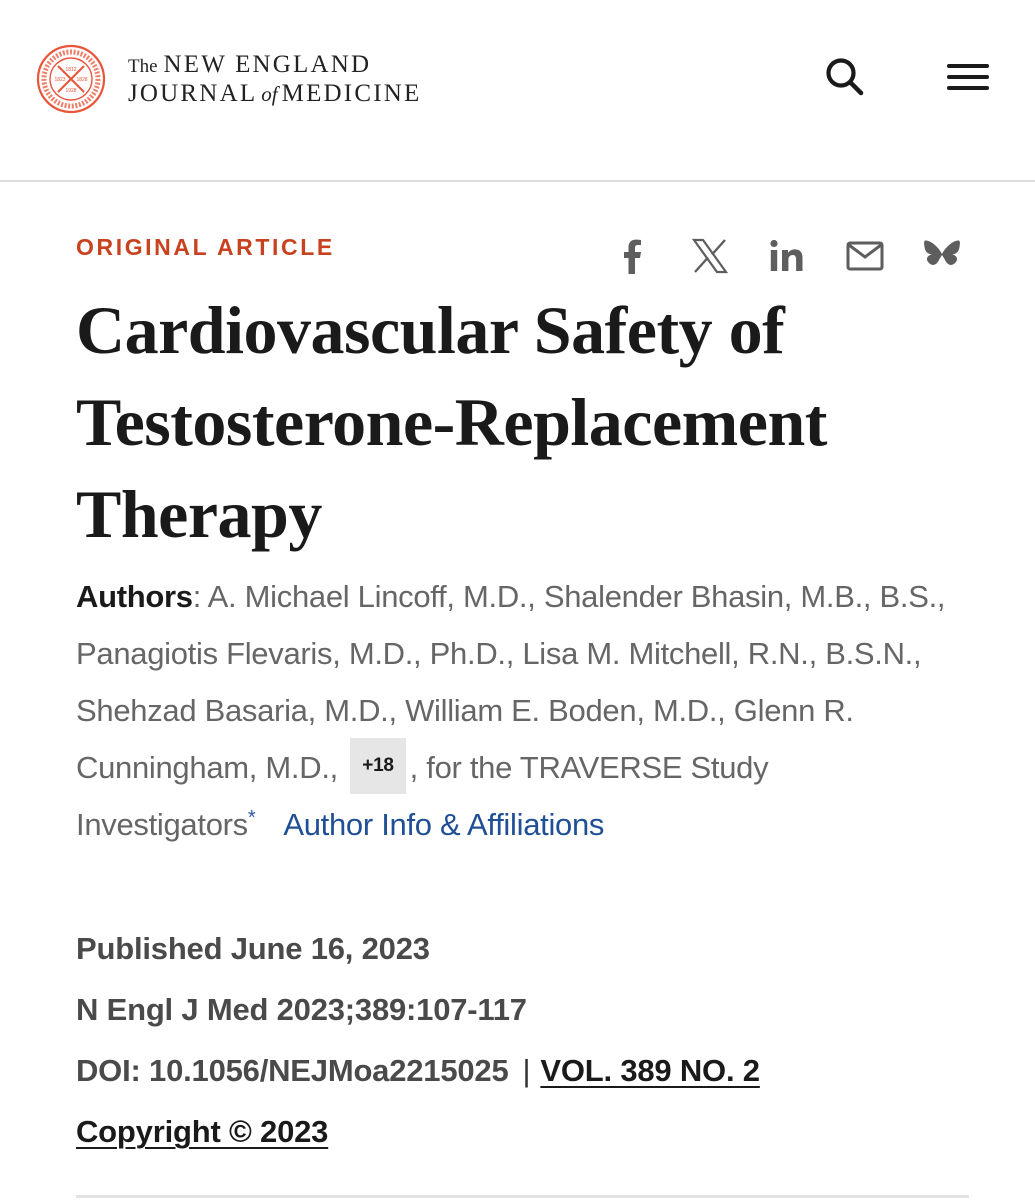 The width and height of the screenshot is (1035, 1200). I want to click on show-more-authors-button: +18, so click(378, 765).